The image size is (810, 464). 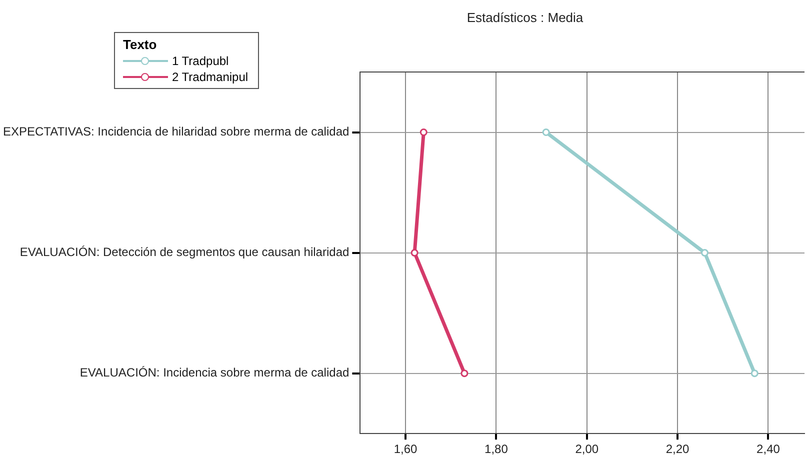 What do you see at coordinates (525, 17) in the screenshot?
I see `chart-title: Estadísticos : Media` at bounding box center [525, 17].